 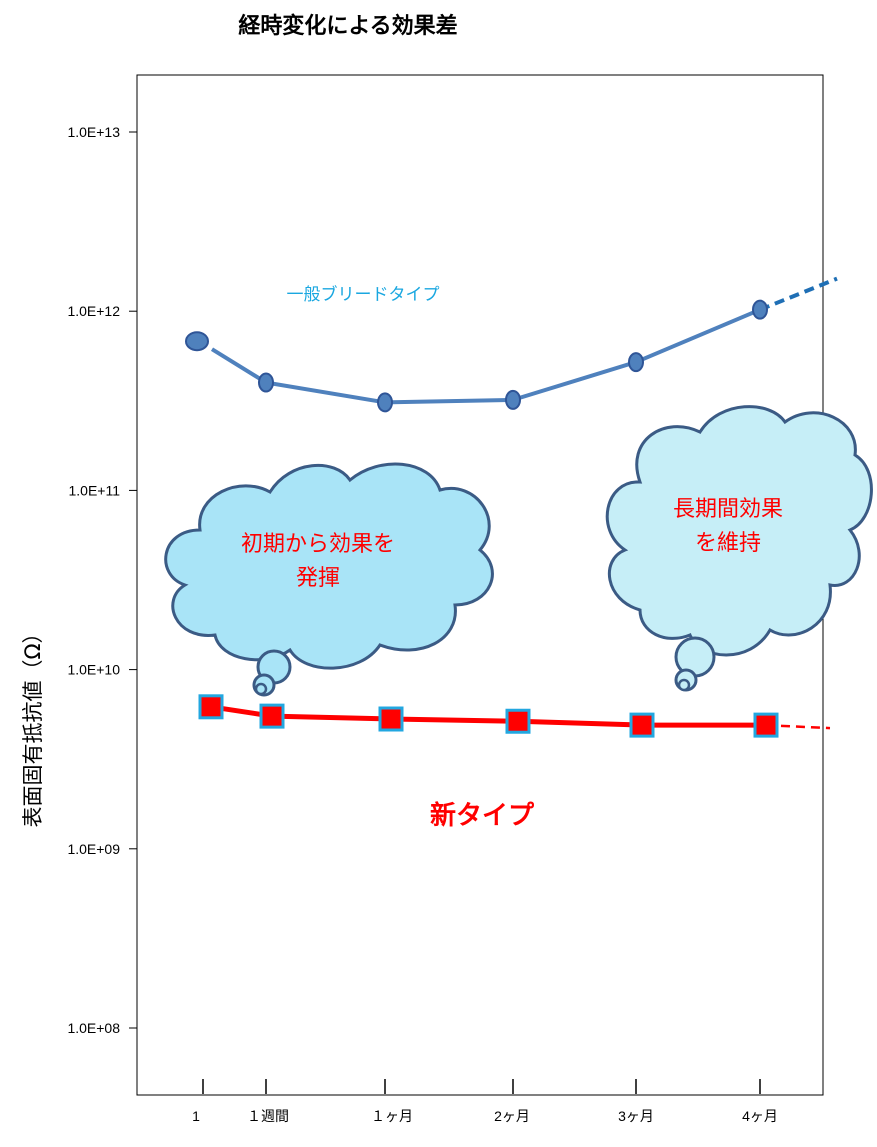 I want to click on y-tick-label: 1.0E+10, so click(x=93, y=670).